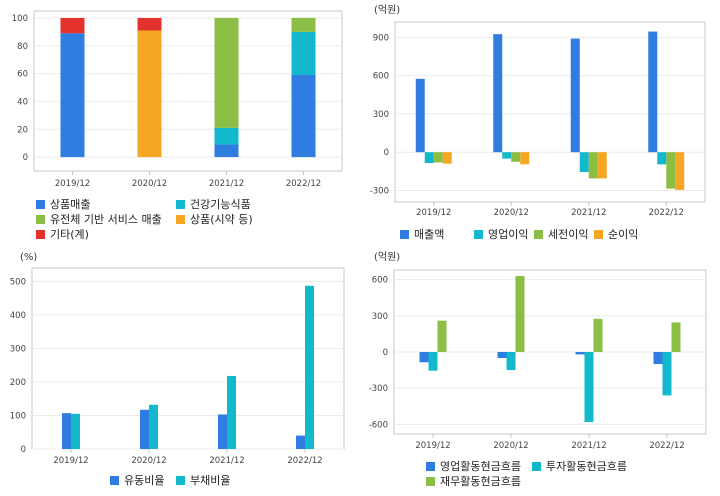 The width and height of the screenshot is (720, 496). I want to click on revenue-composition-legend: 상품매출 건강기능식품 유전체 기반 서비스 매출 상품(시약 등) 기타(계), so click(196, 223).